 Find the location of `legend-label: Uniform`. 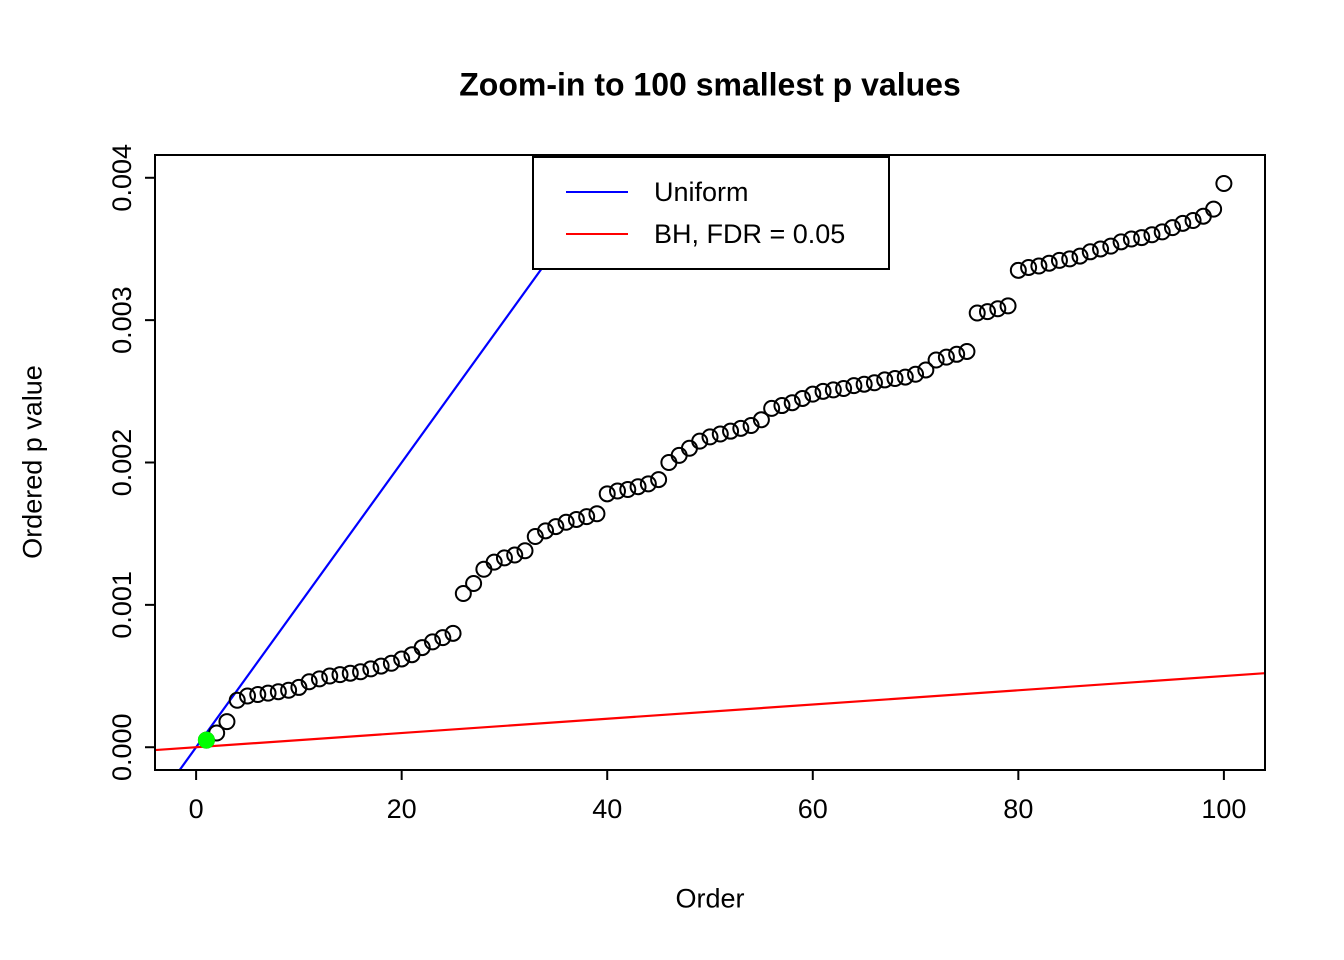

legend-label: Uniform is located at coordinates (701, 191).